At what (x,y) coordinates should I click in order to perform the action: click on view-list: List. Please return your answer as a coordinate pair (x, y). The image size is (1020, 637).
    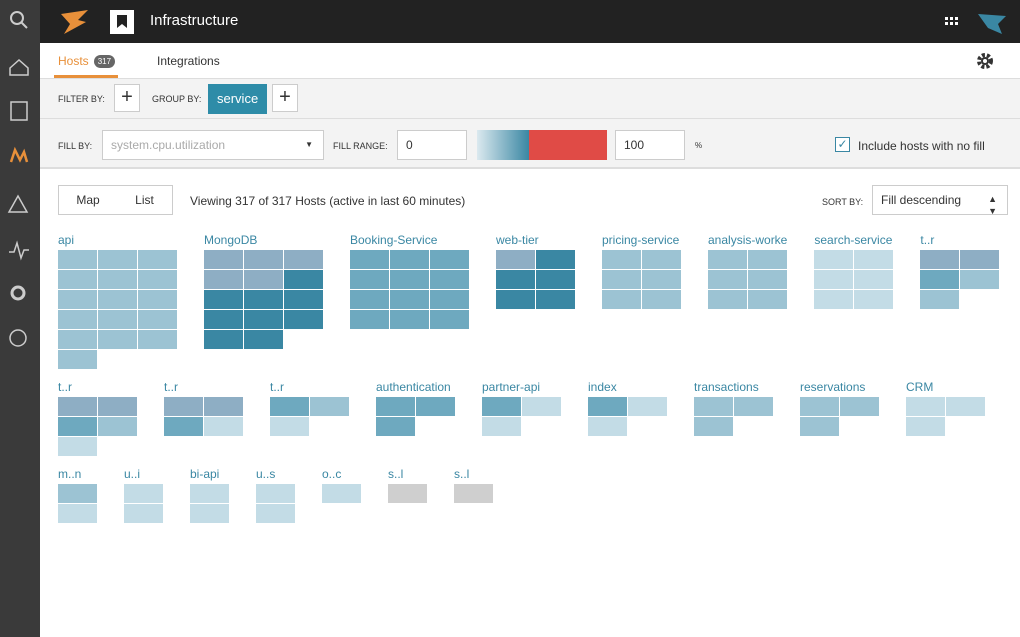
    Looking at the image, I should click on (145, 200).